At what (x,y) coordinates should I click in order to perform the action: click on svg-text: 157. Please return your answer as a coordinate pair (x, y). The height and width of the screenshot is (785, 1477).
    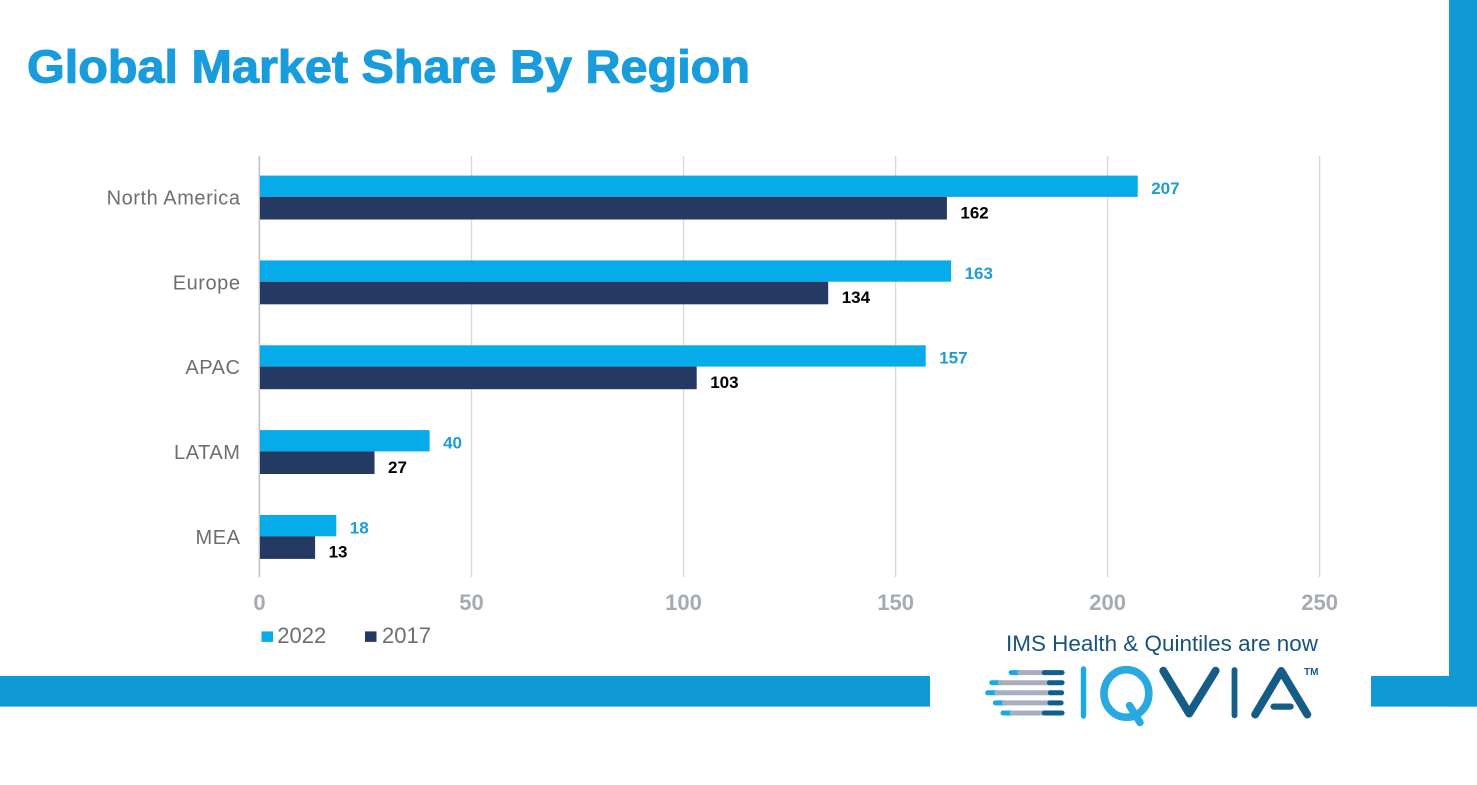
    Looking at the image, I should click on (953, 358).